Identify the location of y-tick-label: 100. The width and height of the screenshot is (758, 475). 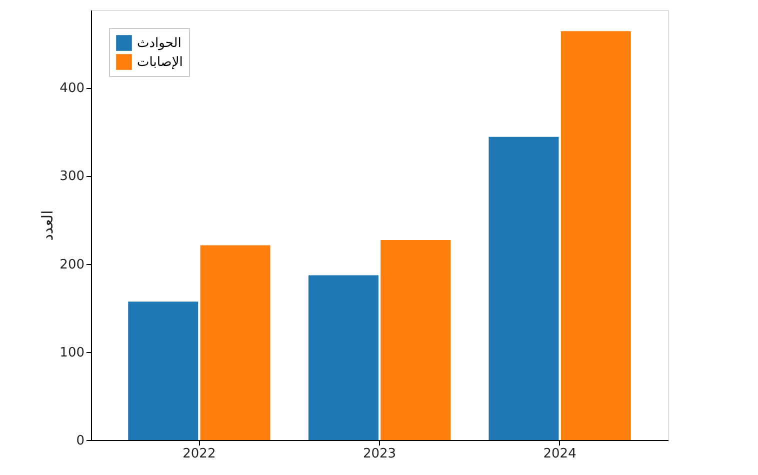
(72, 352).